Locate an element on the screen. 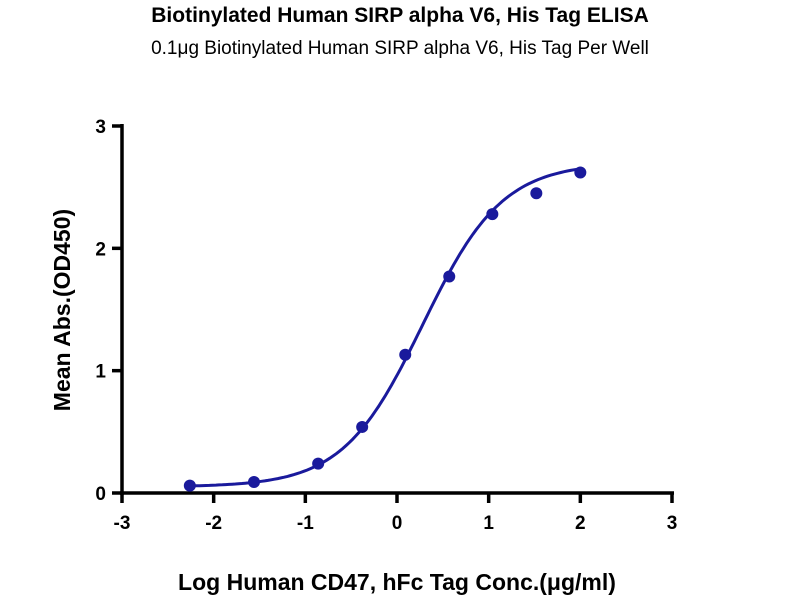 Image resolution: width=800 pixels, height=600 pixels. y-tick-label: 0 is located at coordinates (100, 494).